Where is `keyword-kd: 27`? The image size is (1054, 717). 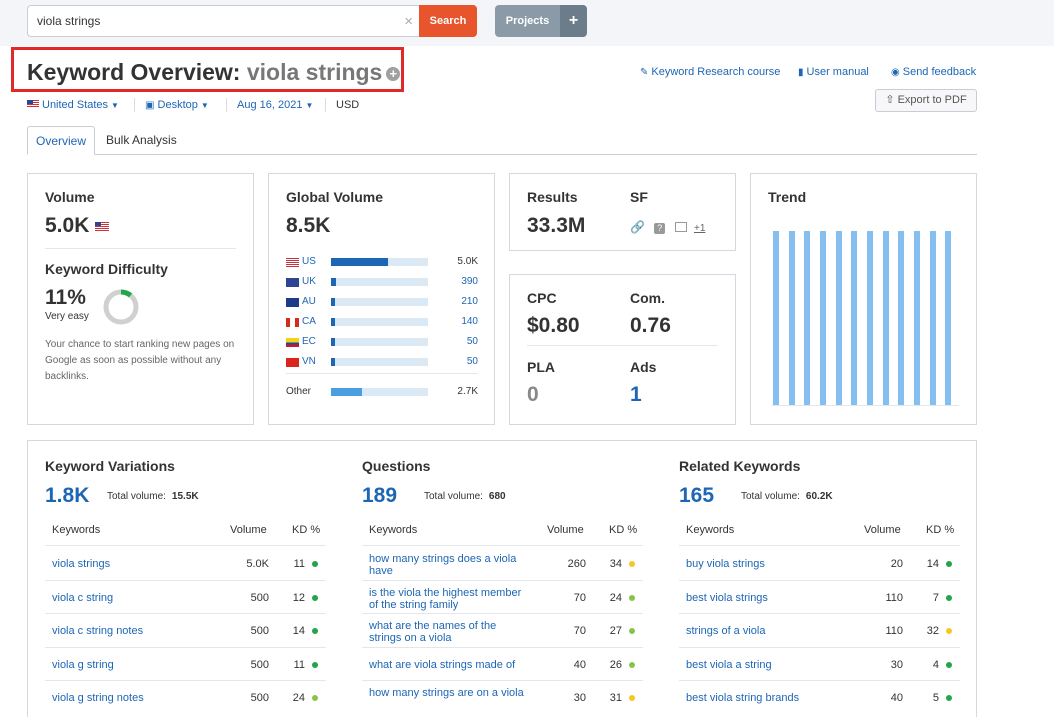 keyword-kd: 27 is located at coordinates (615, 631).